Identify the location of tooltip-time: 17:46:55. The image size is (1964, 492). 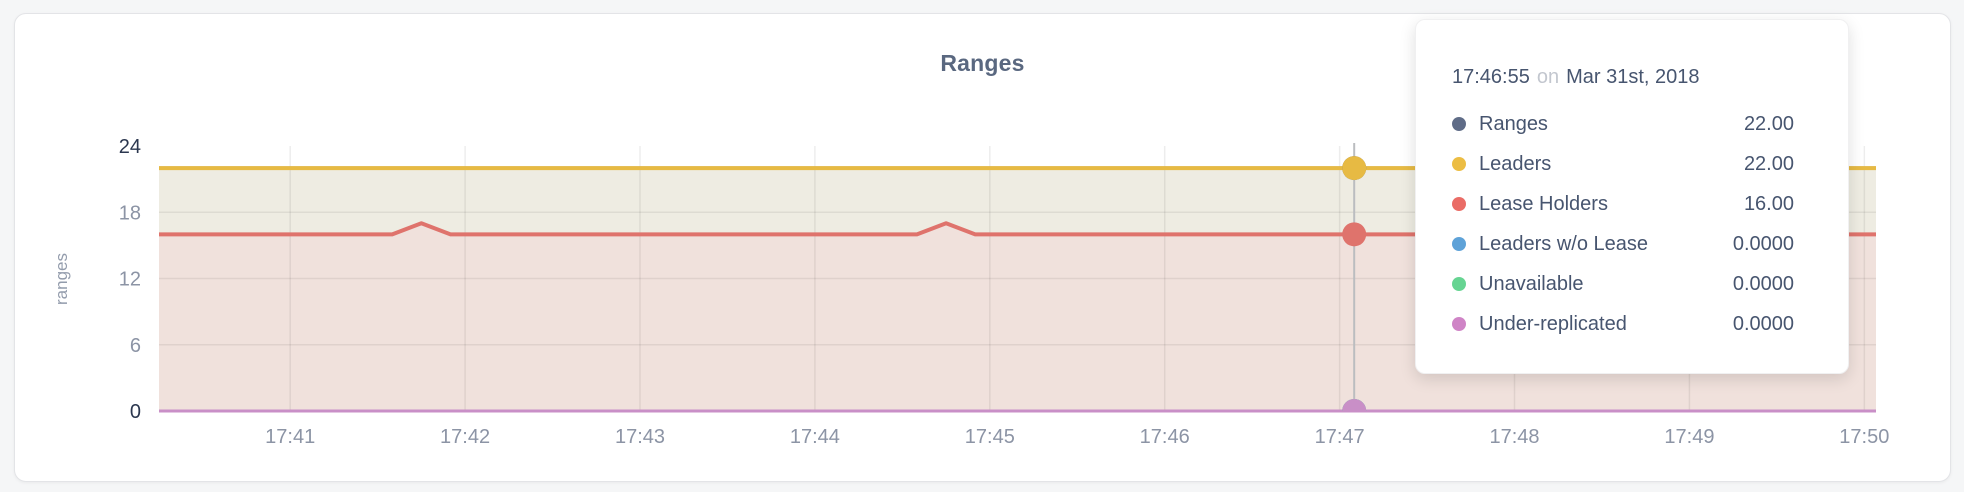
(1491, 77).